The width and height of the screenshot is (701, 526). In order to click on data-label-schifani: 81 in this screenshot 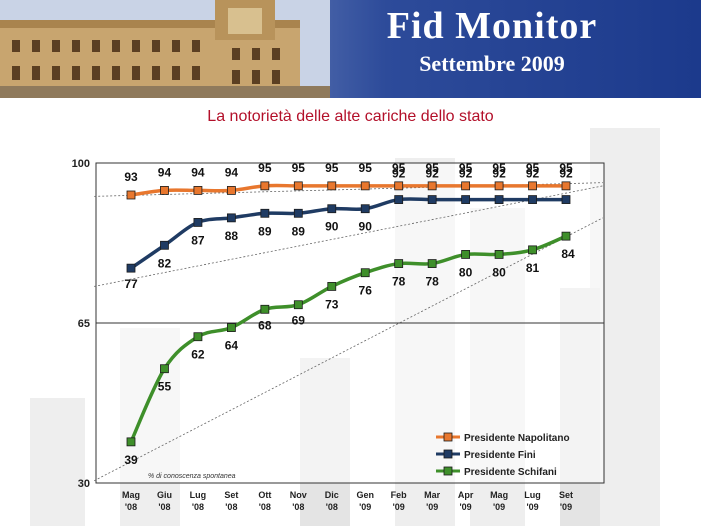, I will do `click(533, 268)`.